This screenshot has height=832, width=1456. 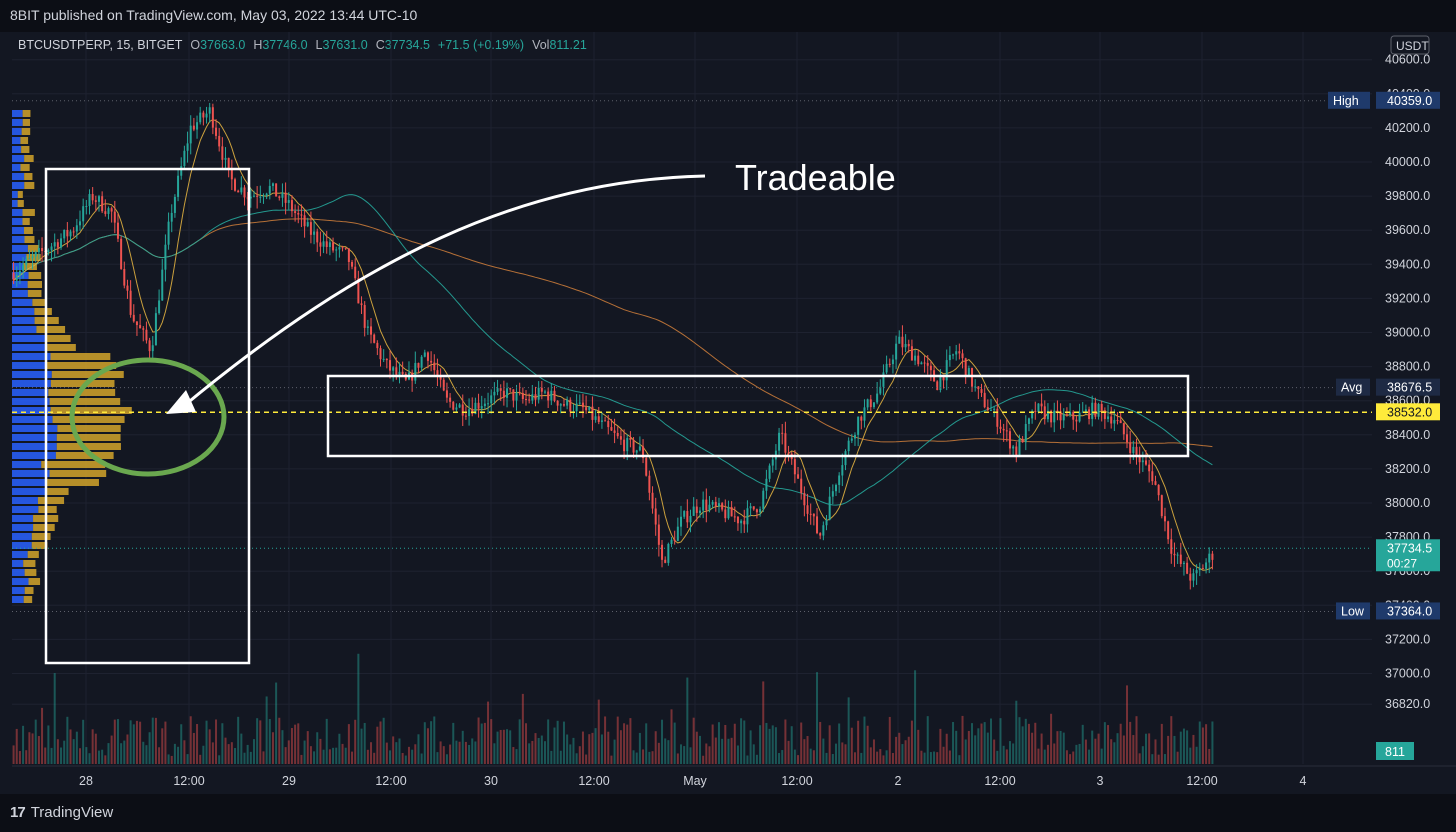 What do you see at coordinates (100, 45) in the screenshot?
I see `legend-symbol: BTCUSDTPERP, 15, BITGET` at bounding box center [100, 45].